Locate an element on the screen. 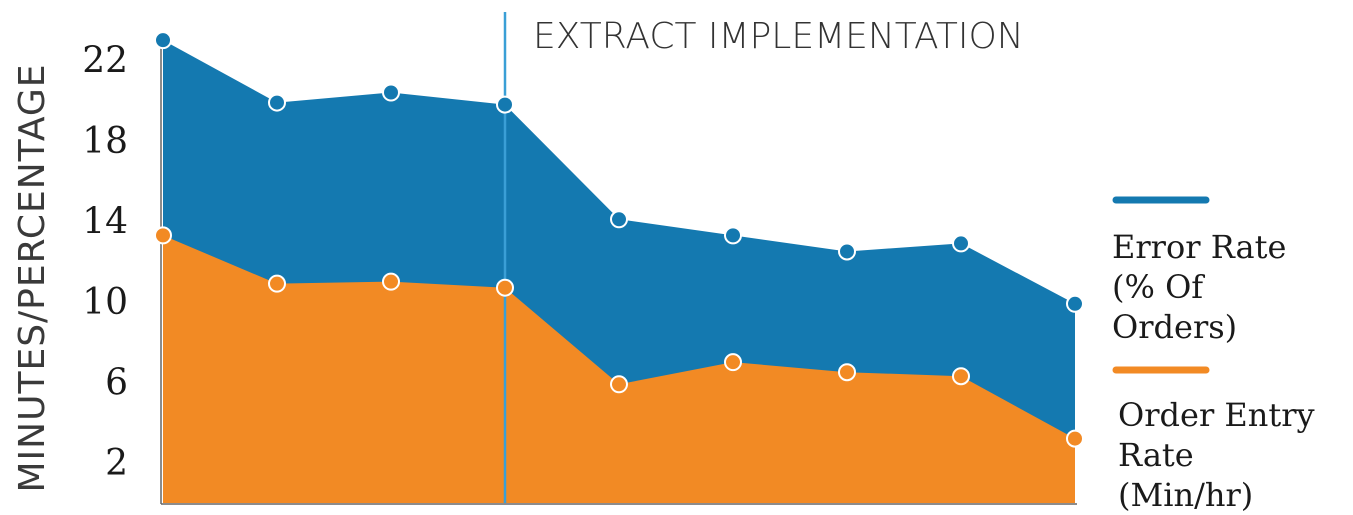  y-axis-label: MINUTES/PERCENTAGE is located at coordinates (32, 278).